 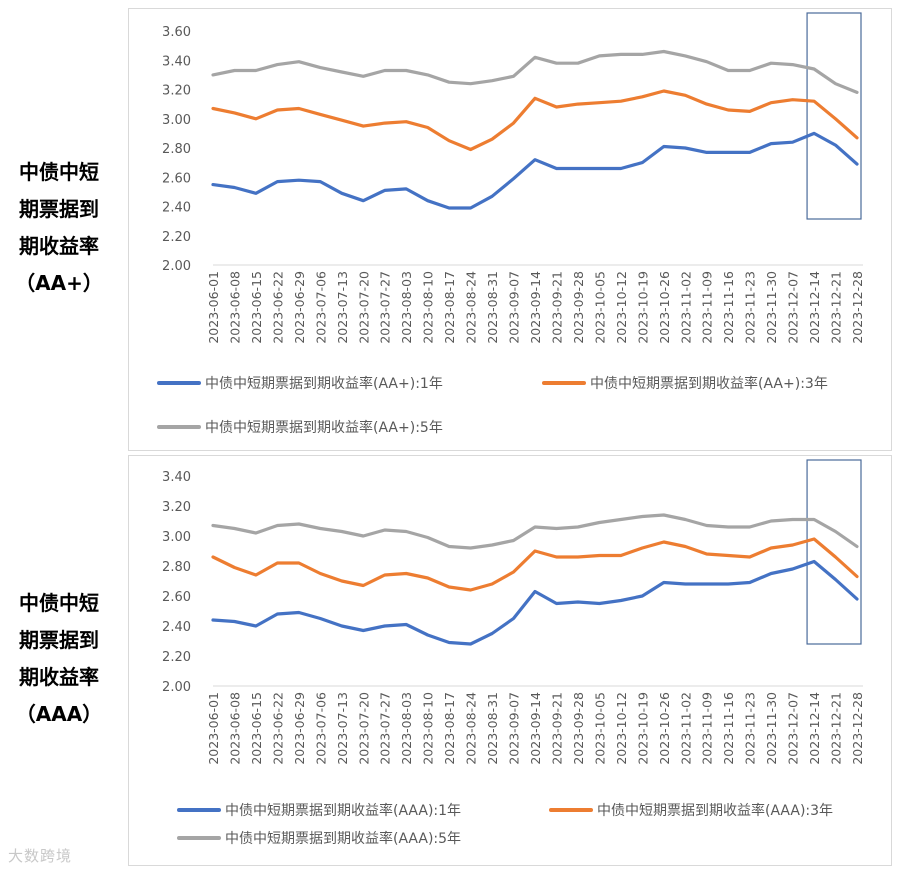 What do you see at coordinates (709, 383) in the screenshot?
I see `legend-label: 中债中短期票据到期收益率(AA+):3年` at bounding box center [709, 383].